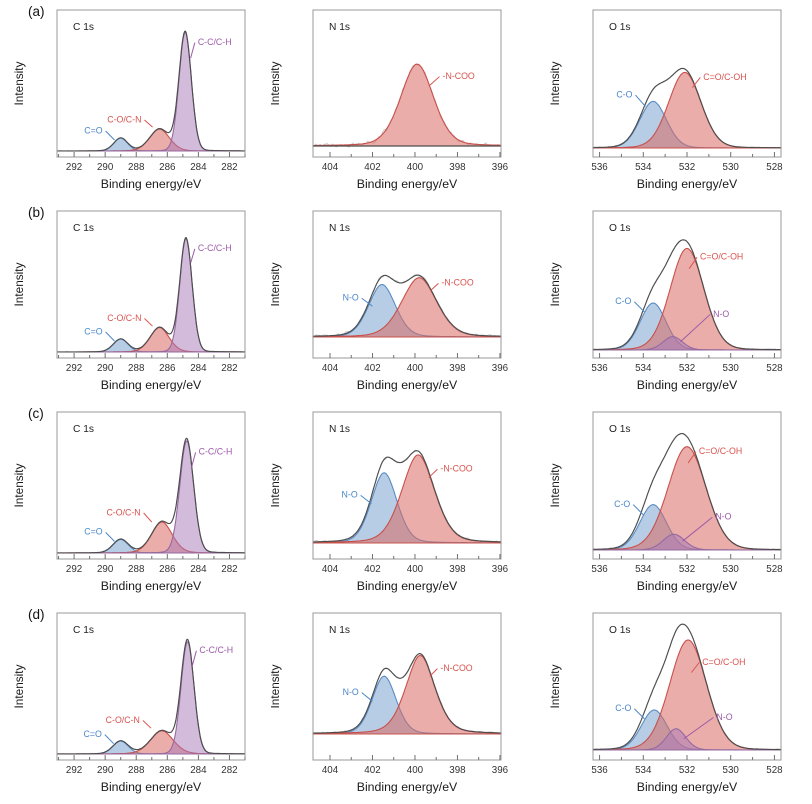 The height and width of the screenshot is (804, 812). Describe the element at coordinates (167, 167) in the screenshot. I see `x-tick-label: 286` at that location.